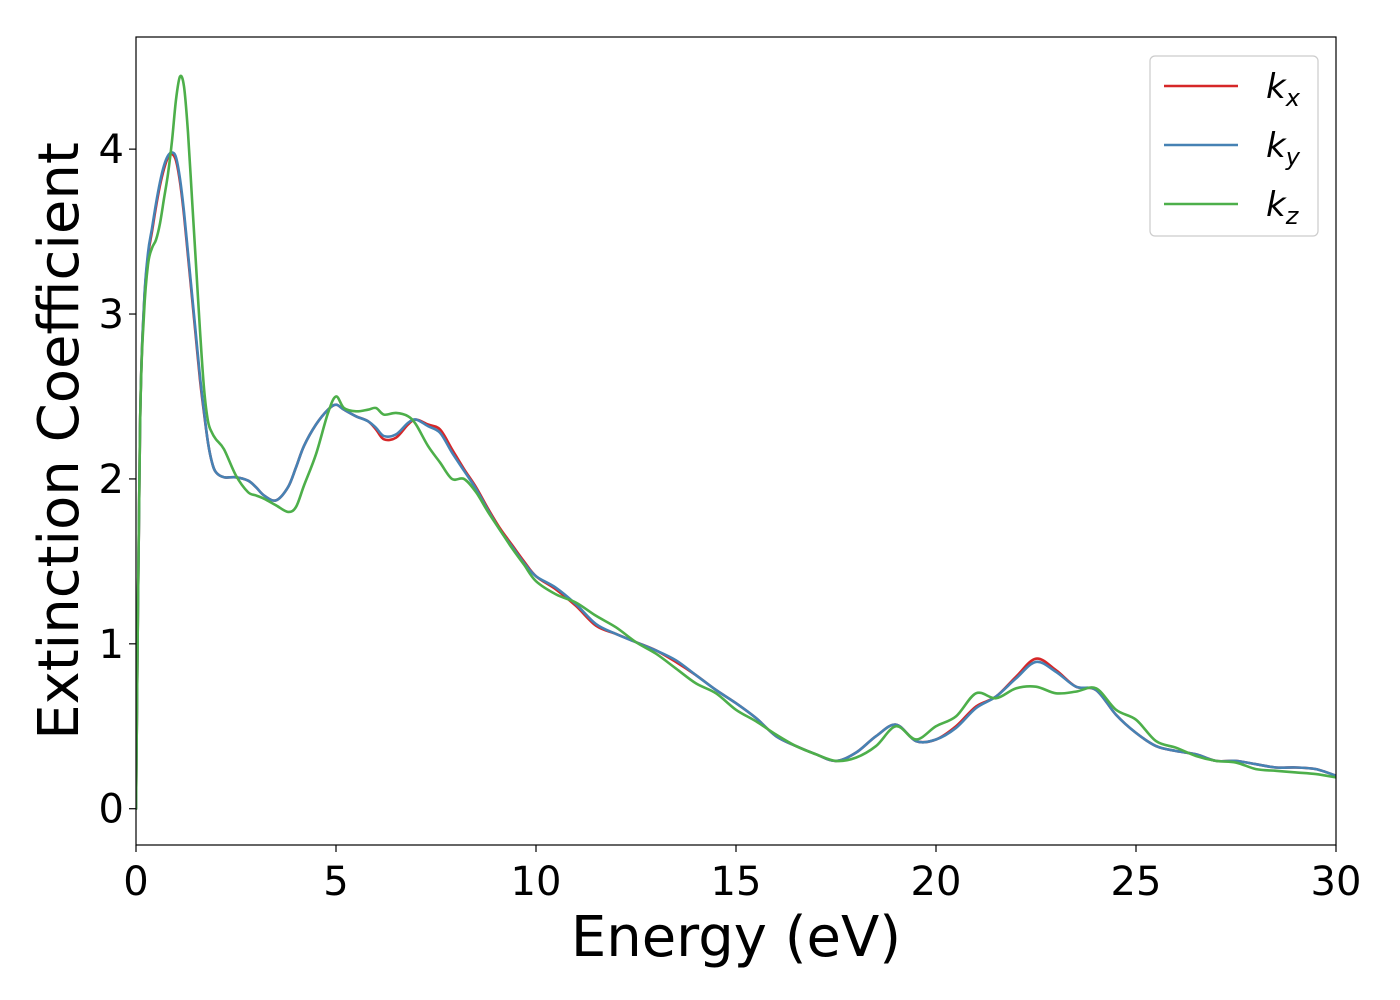 The height and width of the screenshot is (1000, 1400). What do you see at coordinates (1283, 207) in the screenshot?
I see `legend-label-z: kz` at bounding box center [1283, 207].